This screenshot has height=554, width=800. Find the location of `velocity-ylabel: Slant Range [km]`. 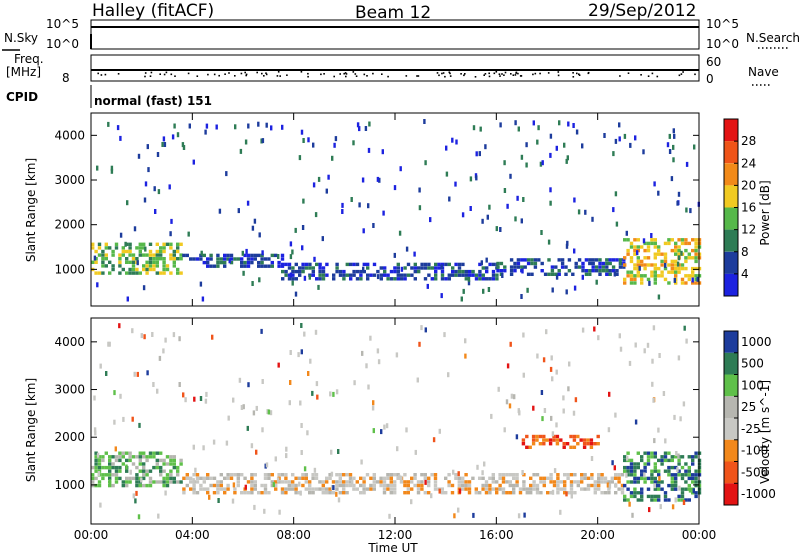

velocity-ylabel: Slant Range [km] is located at coordinates (31, 430).